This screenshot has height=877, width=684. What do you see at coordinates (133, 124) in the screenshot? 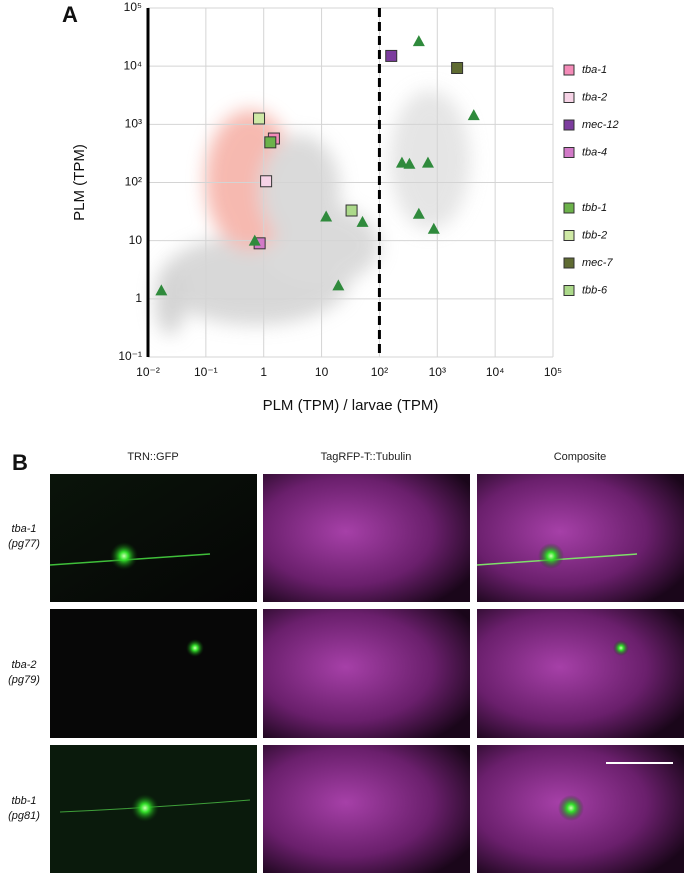
I see `y-tick-label: 10³` at bounding box center [133, 124].